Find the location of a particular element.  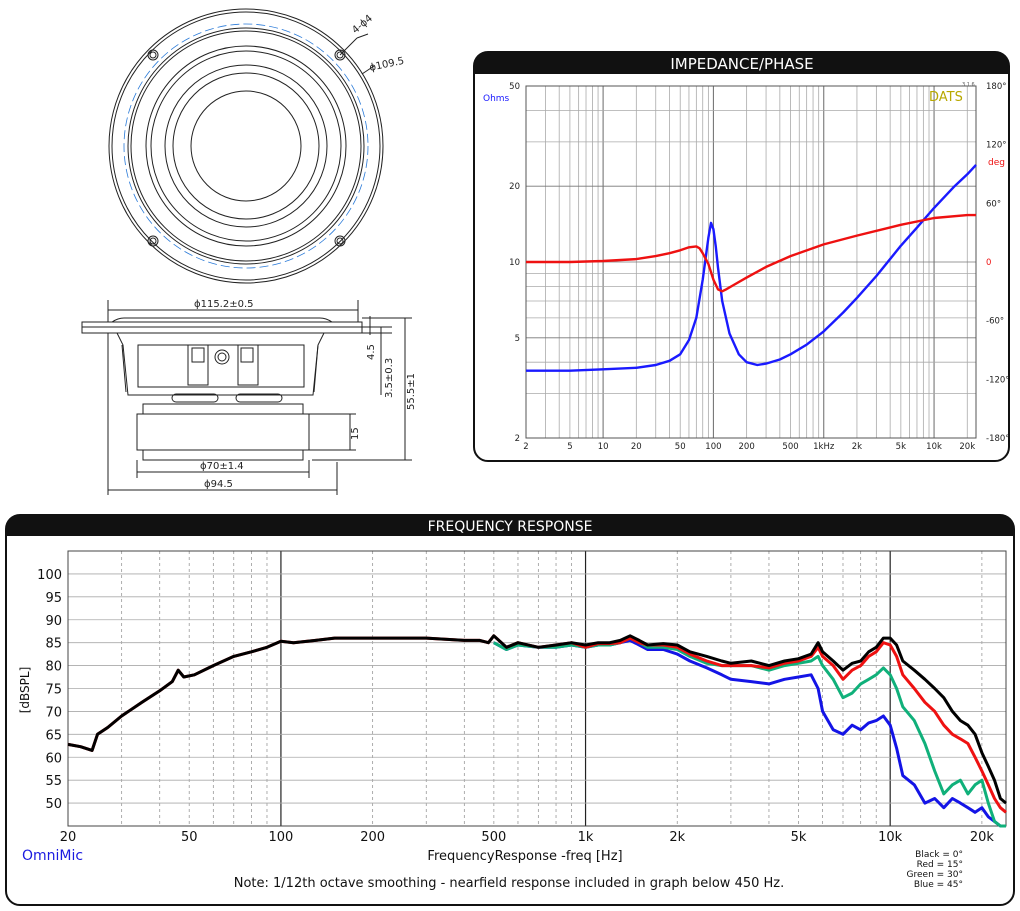

impedance-y-tick: 10 is located at coordinates (514, 263).